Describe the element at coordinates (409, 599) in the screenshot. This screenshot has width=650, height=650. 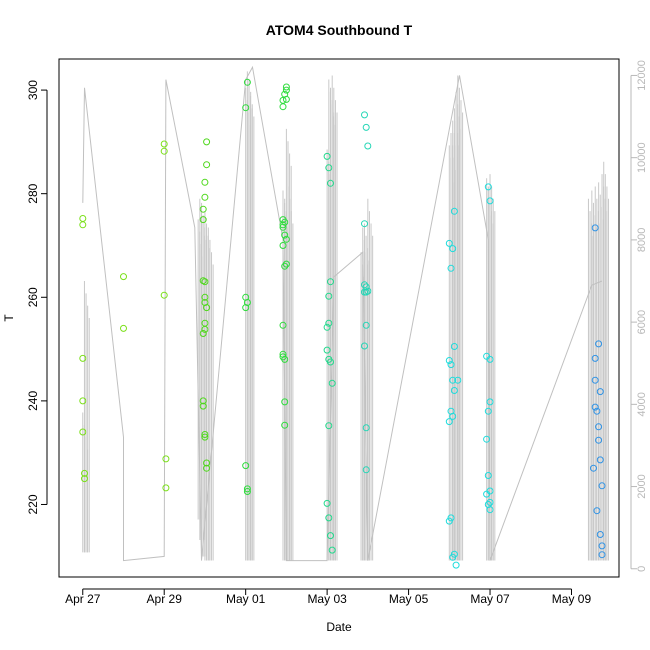
I see `x-tick-label-4: May 05` at that location.